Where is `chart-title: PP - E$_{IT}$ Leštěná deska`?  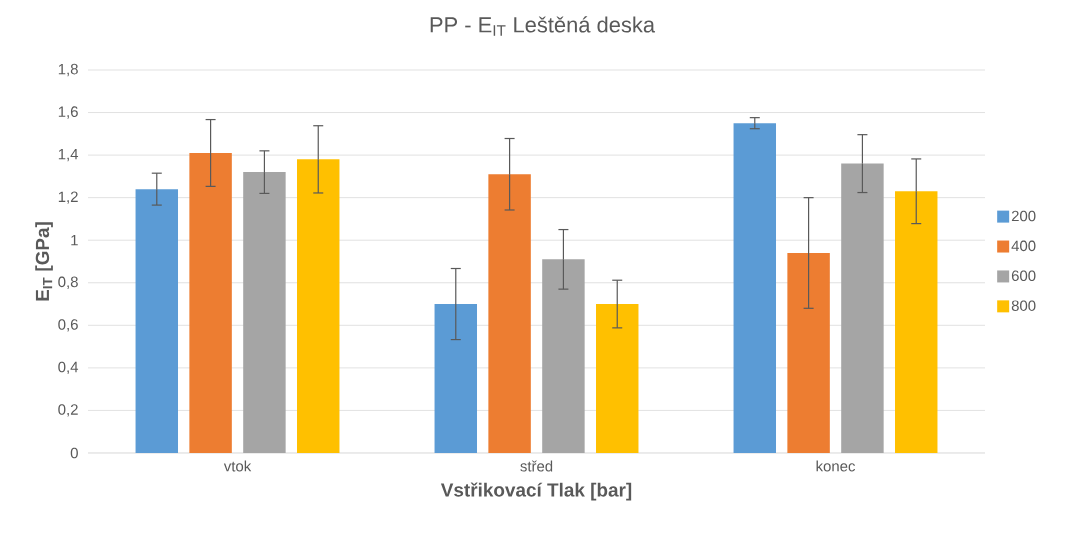 chart-title: PP - E$_{IT}$ Leštěná deska is located at coordinates (543, 26).